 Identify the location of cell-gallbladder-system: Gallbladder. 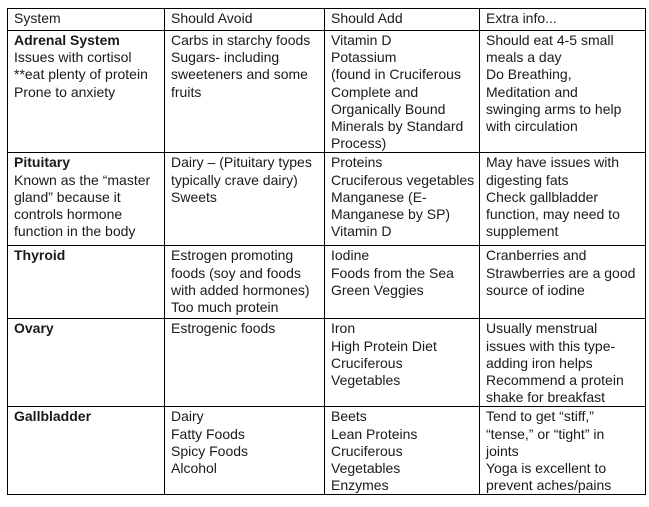
(86, 451).